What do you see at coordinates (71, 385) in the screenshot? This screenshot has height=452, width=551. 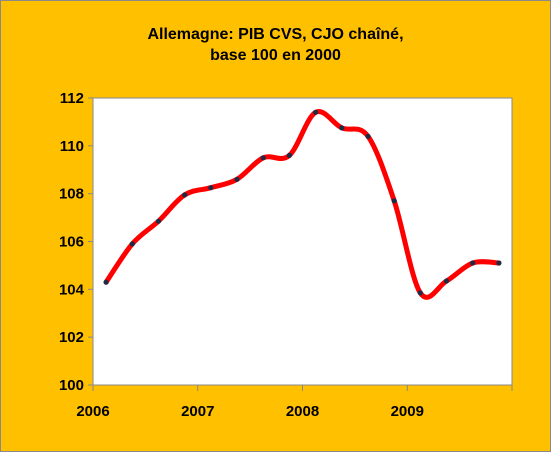 I see `y-tick-label: 100` at bounding box center [71, 385].